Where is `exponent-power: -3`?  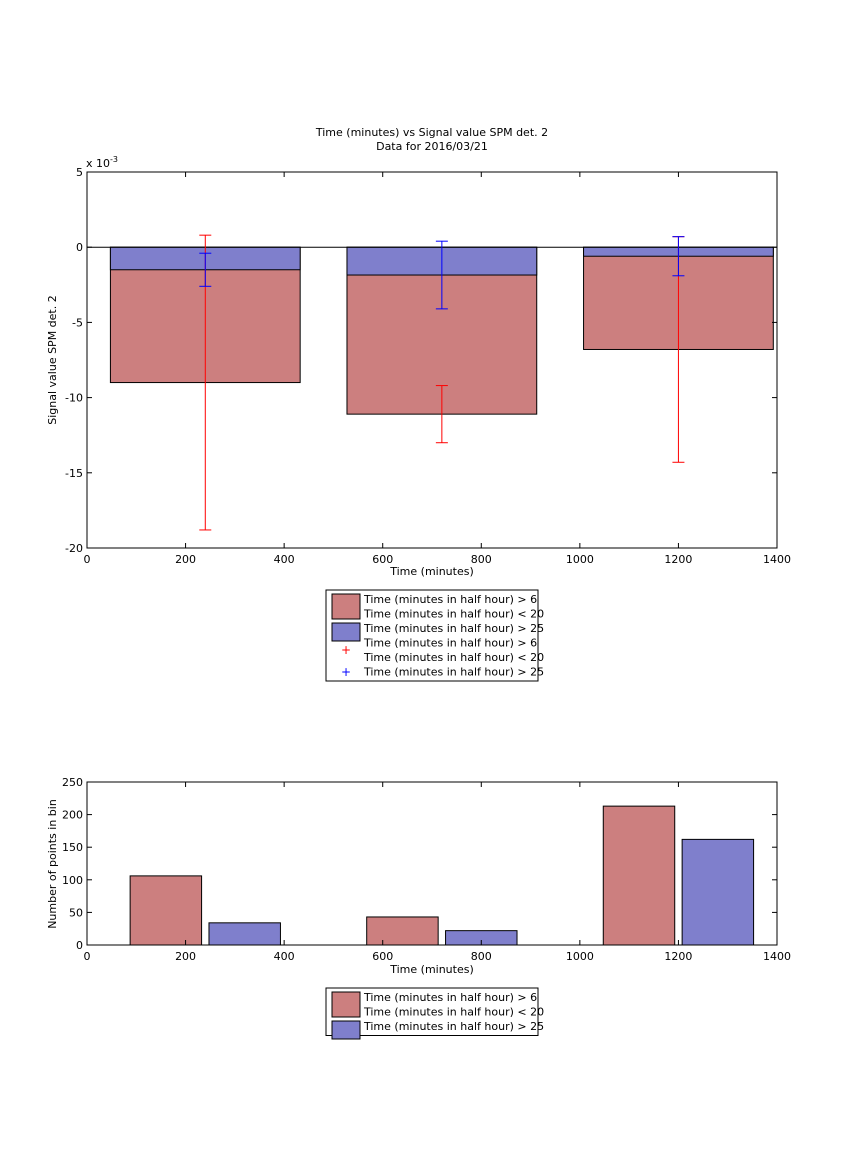 exponent-power: -3 is located at coordinates (114, 159).